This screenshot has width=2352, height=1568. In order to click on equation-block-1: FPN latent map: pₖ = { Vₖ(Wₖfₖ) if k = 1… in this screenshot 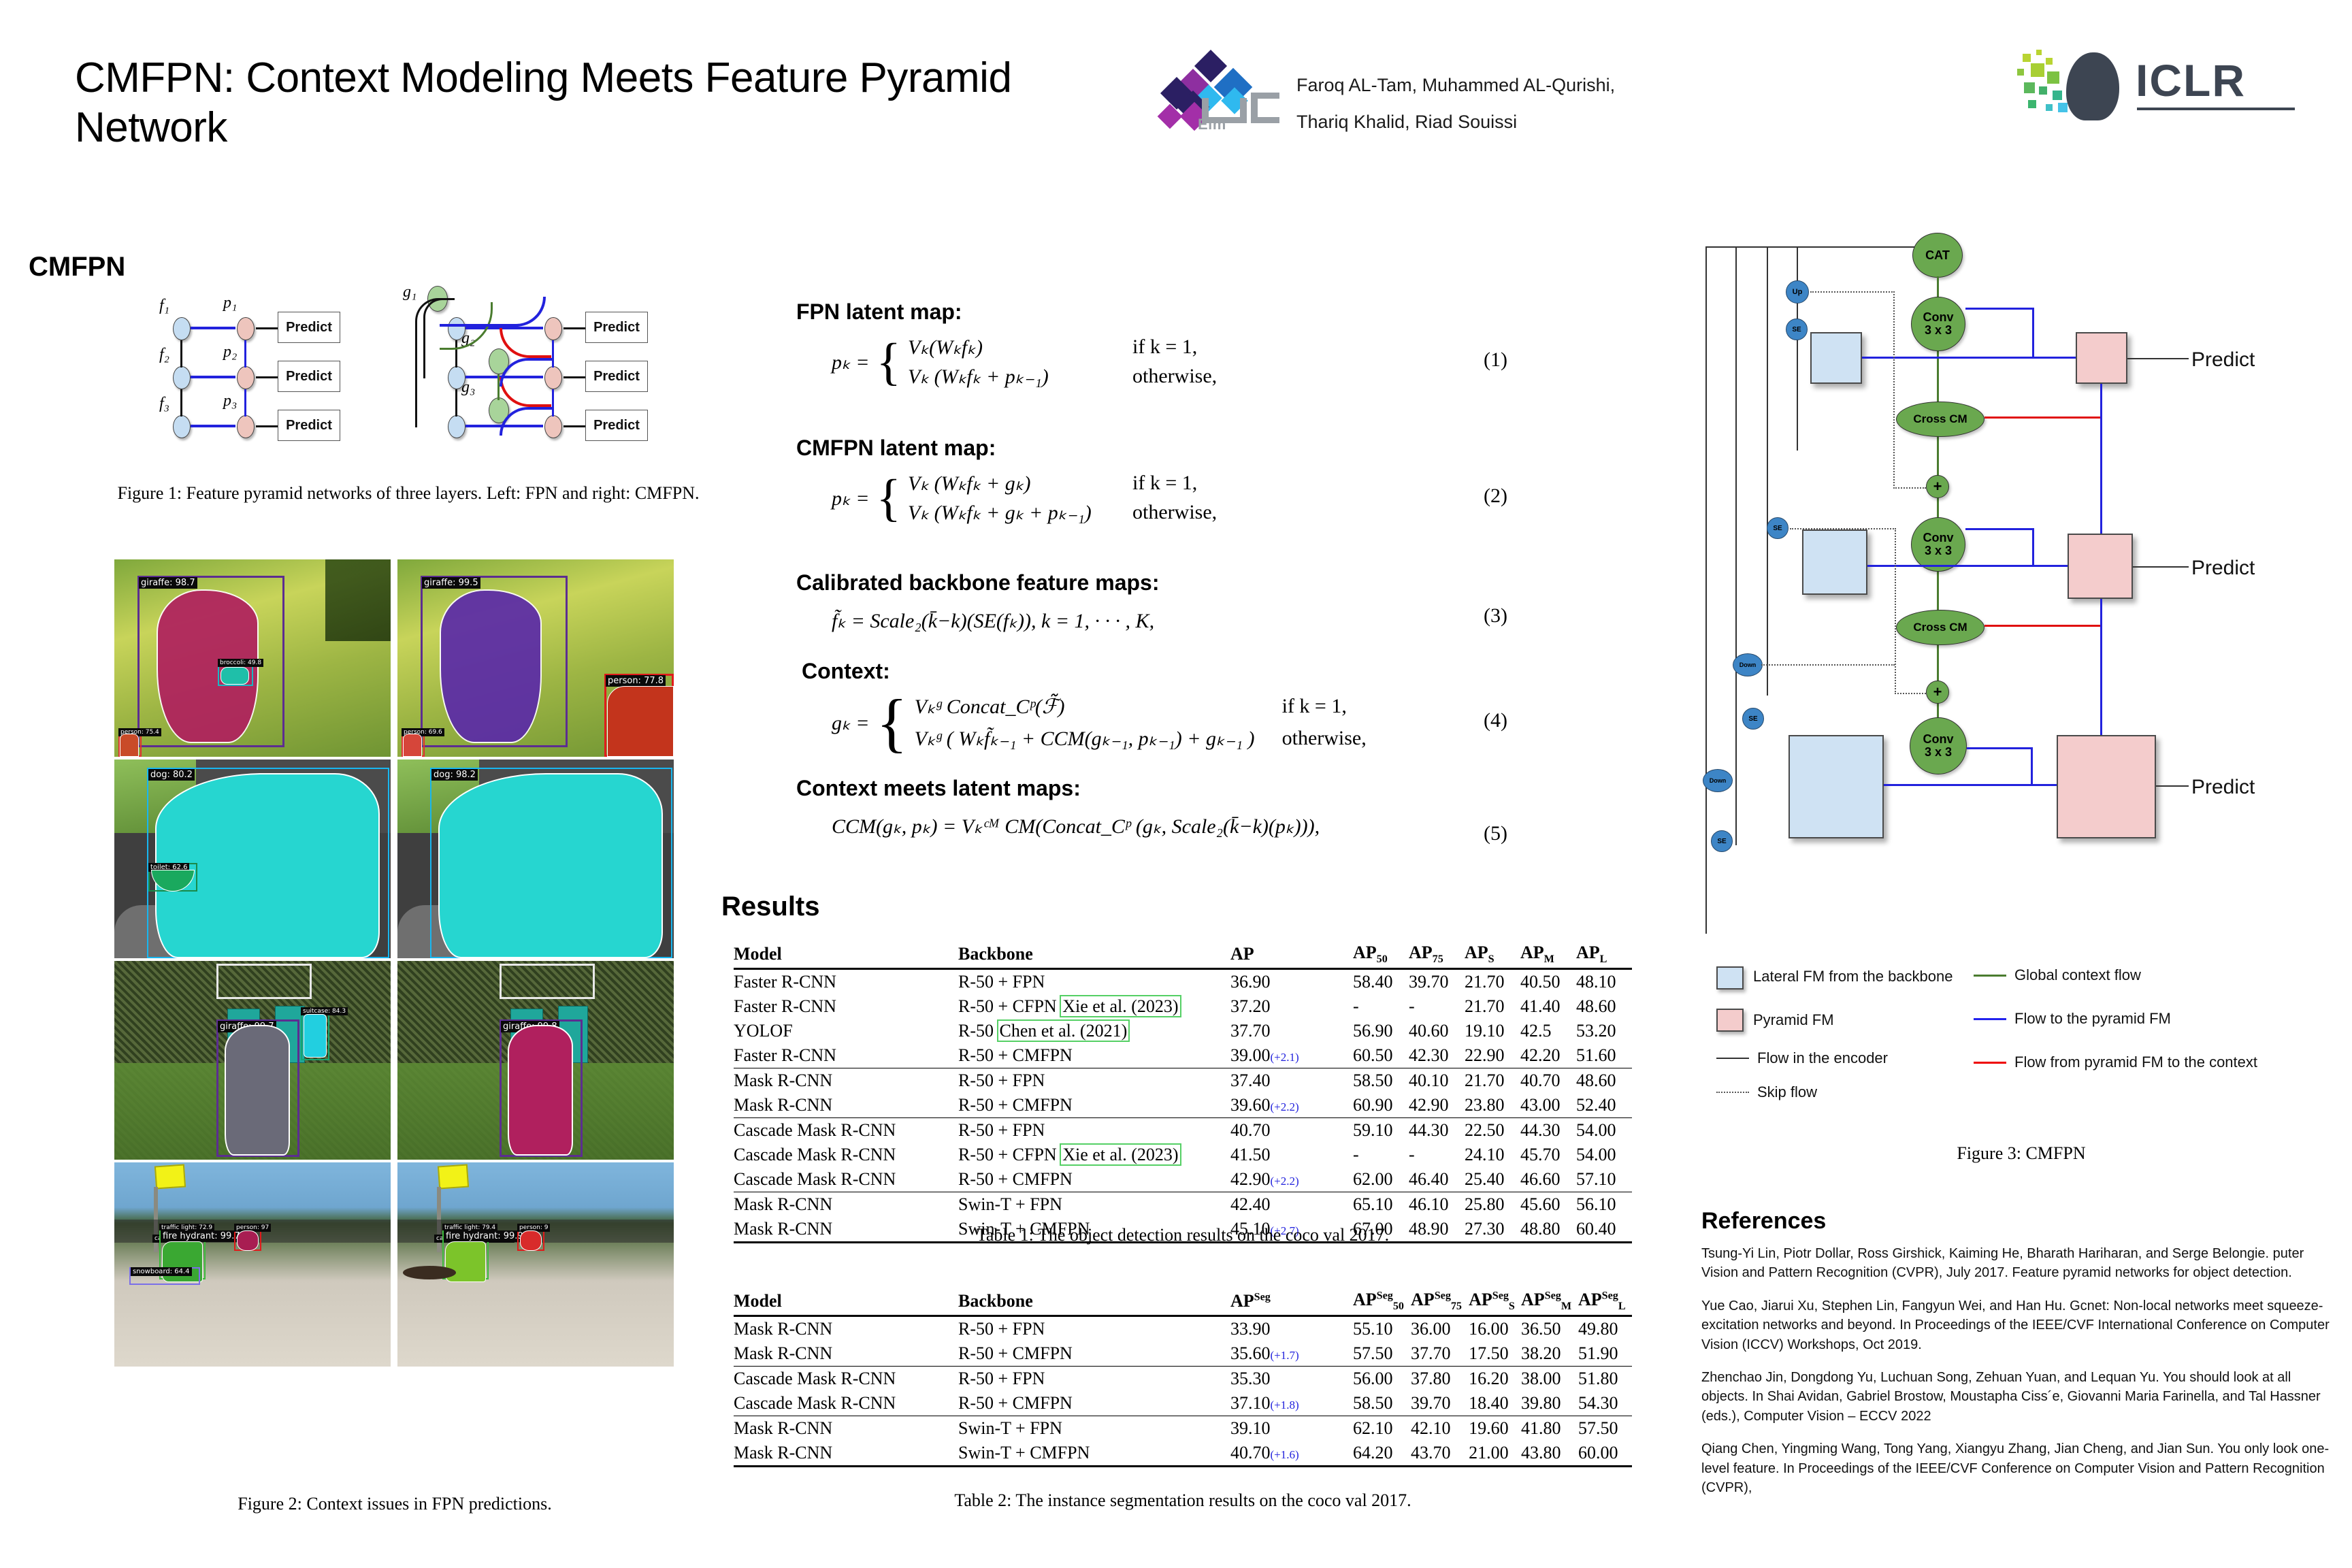, I will do `click(1007, 345)`.